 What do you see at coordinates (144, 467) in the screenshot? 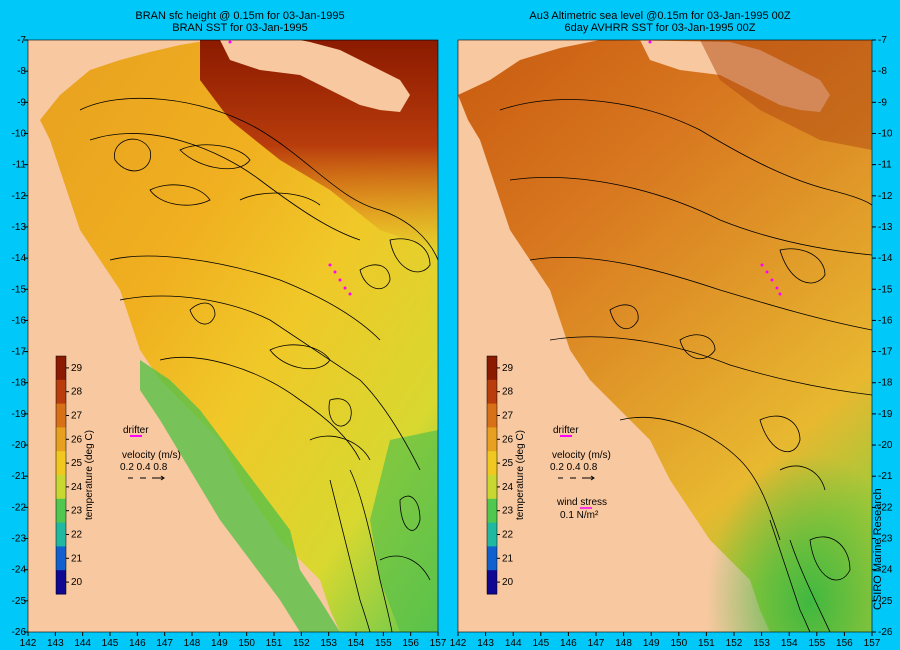
I see `panel1-velocity-scale: 0.2 0.4 0.8` at bounding box center [144, 467].